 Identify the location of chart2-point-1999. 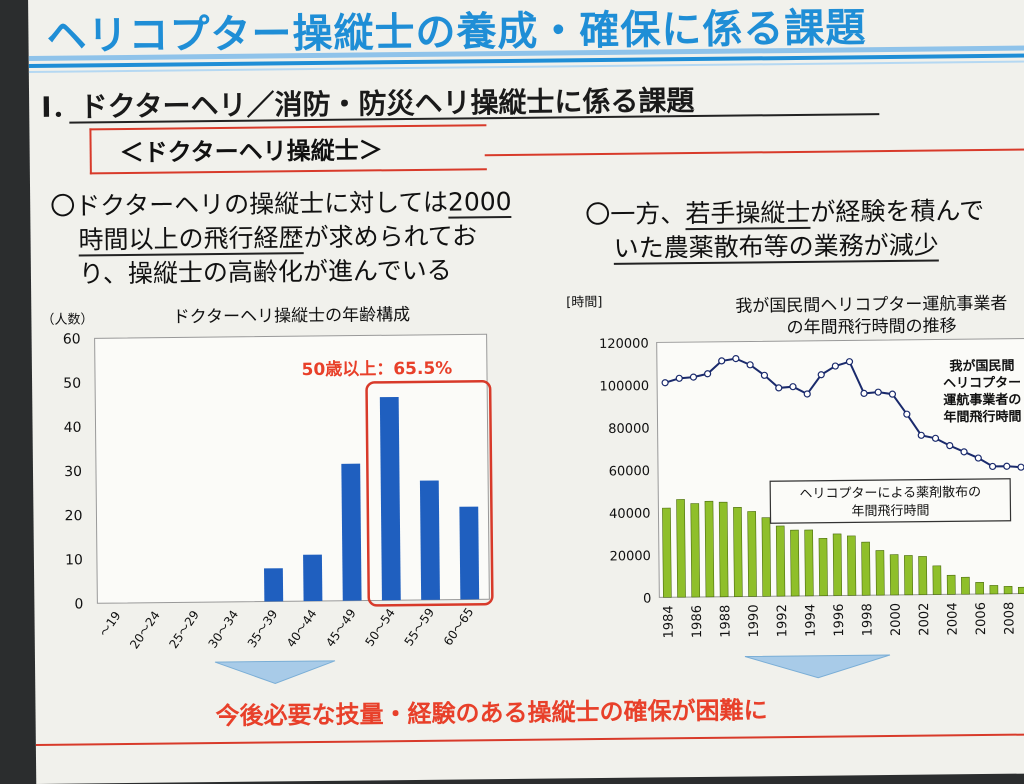
(878, 392).